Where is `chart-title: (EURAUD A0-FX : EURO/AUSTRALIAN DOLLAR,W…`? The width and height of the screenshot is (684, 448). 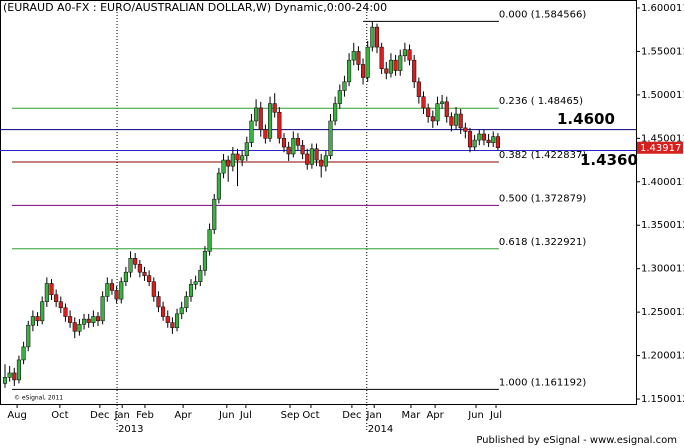
chart-title: (EURAUD A0-FX : EURO/AUSTRALIAN DOLLAR,W… is located at coordinates (195, 7).